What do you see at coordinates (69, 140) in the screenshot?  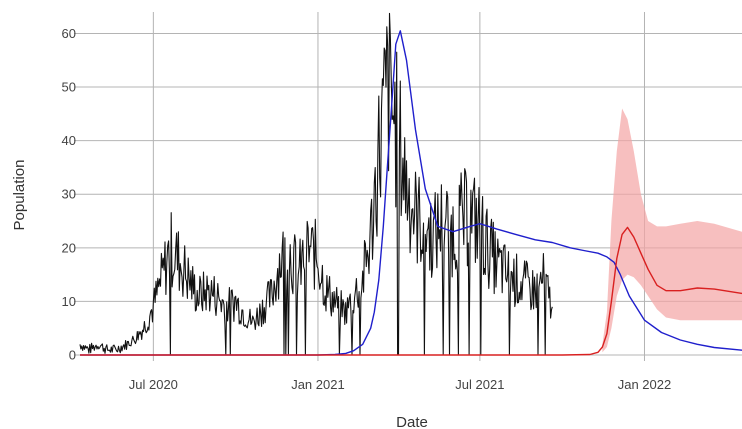 I see `y-tick-label: 40` at bounding box center [69, 140].